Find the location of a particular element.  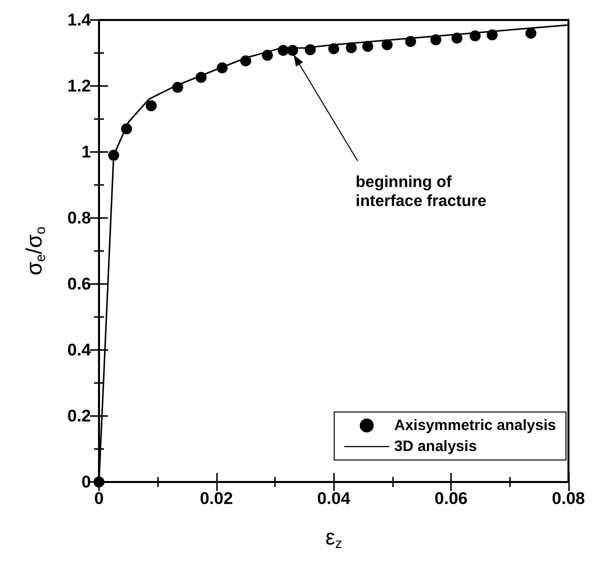

y-tick-label: 0.6 is located at coordinates (79, 284).